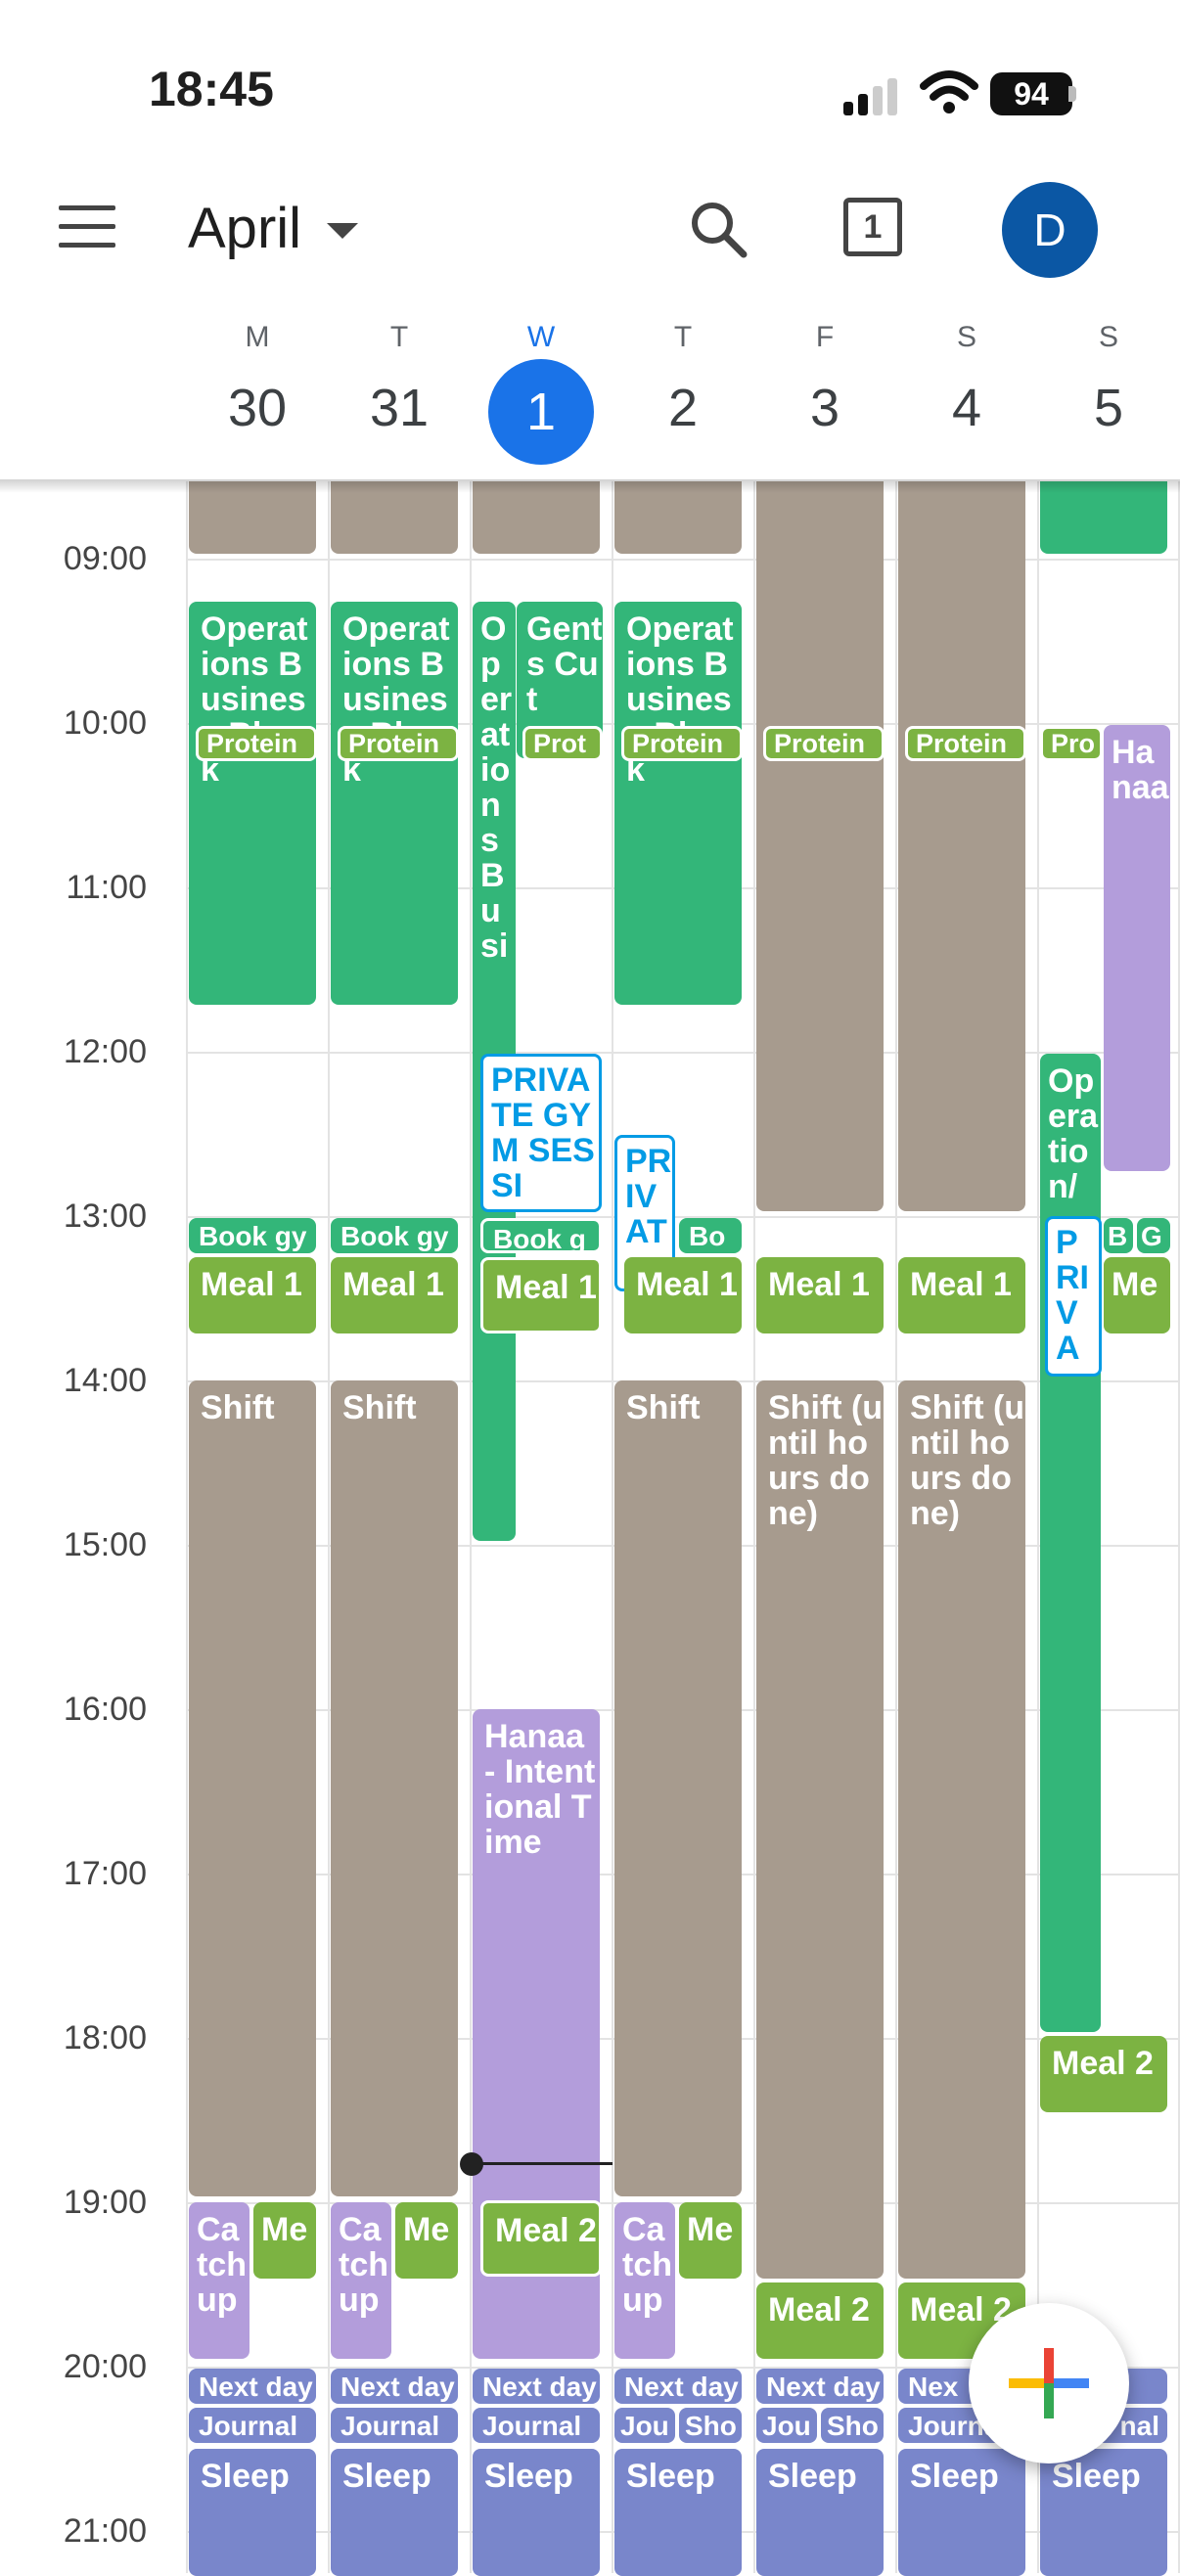 The width and height of the screenshot is (1180, 2576). I want to click on event-gym: G, so click(1153, 1235).